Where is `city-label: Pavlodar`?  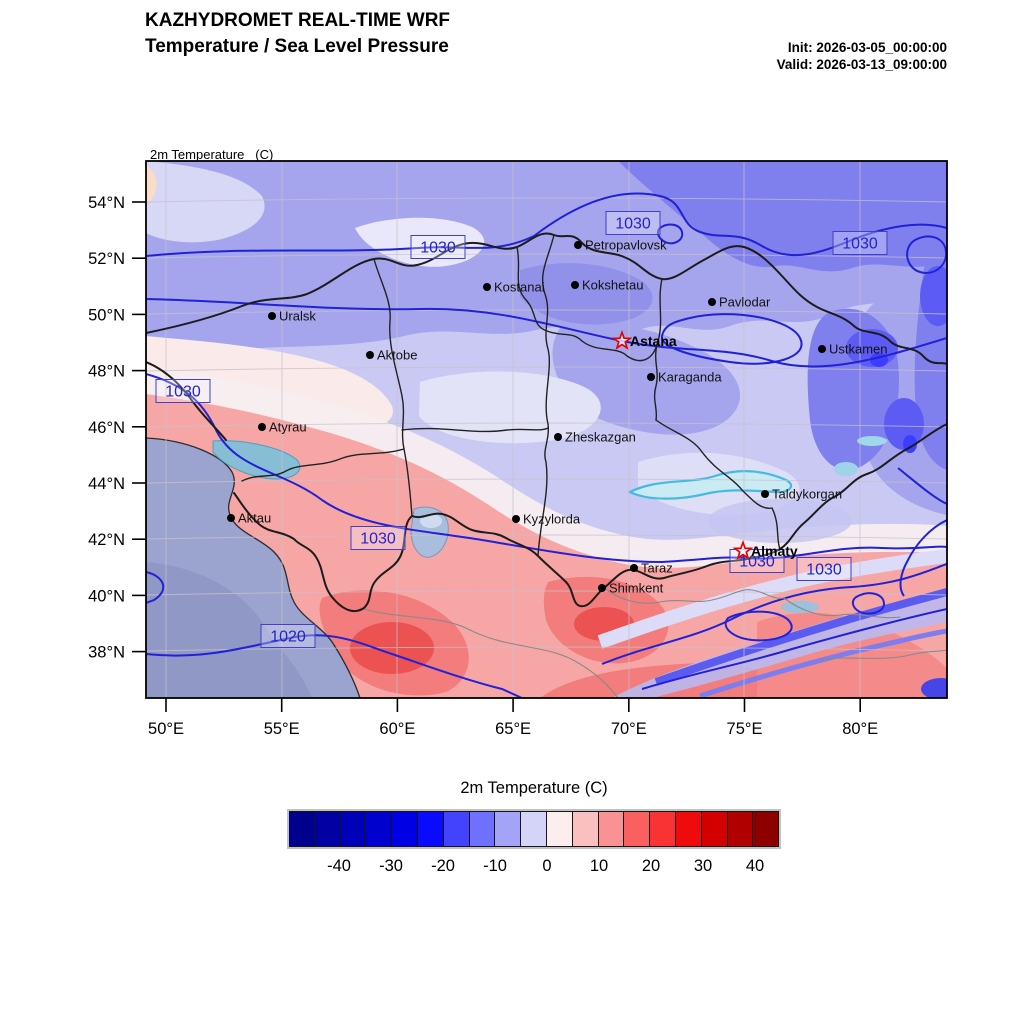
city-label: Pavlodar is located at coordinates (745, 302).